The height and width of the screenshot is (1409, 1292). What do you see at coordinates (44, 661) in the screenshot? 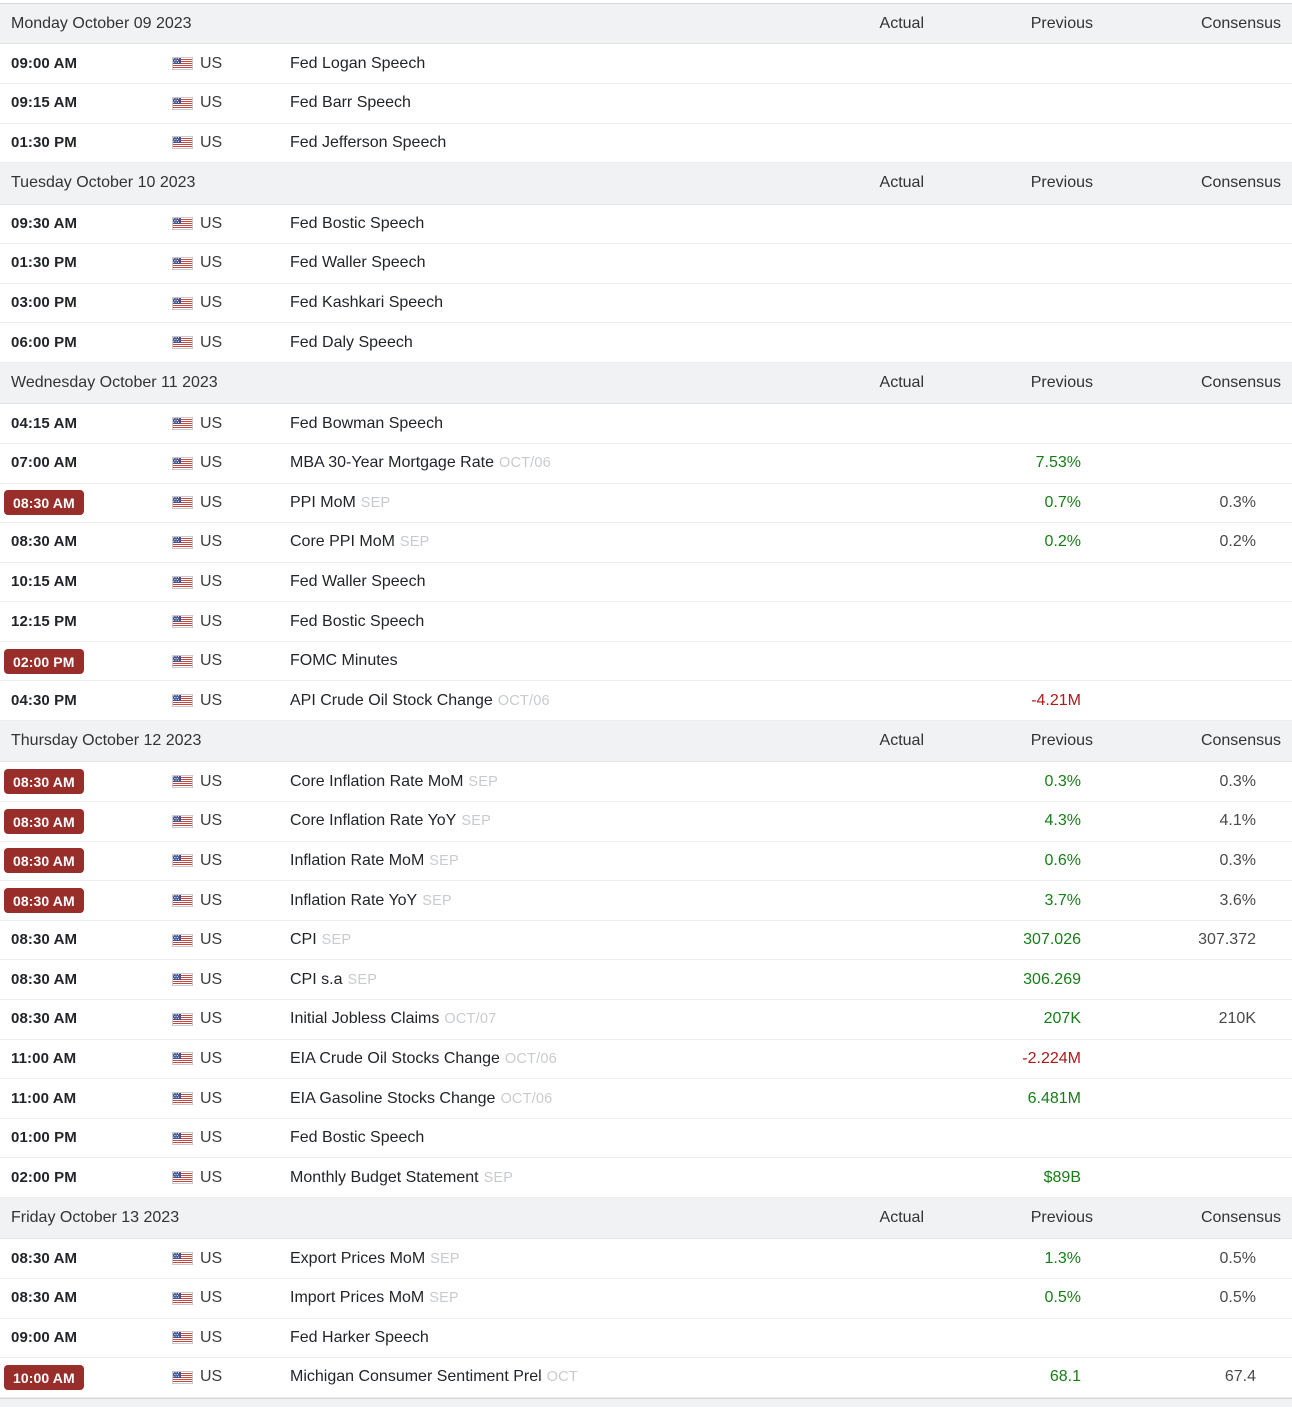
I see `event-time: 02:00 PM` at bounding box center [44, 661].